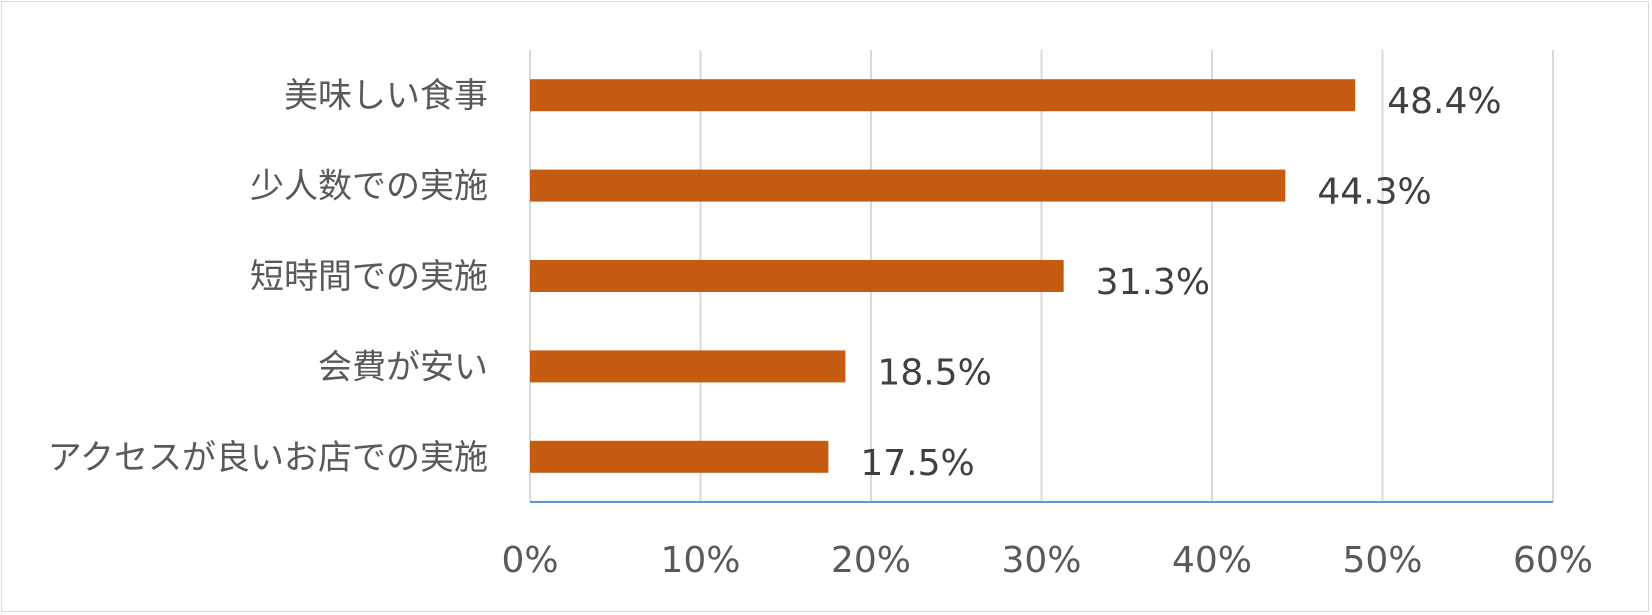 Image resolution: width=1652 pixels, height=615 pixels. What do you see at coordinates (917, 463) in the screenshot?
I see `data-label: 17.5%` at bounding box center [917, 463].